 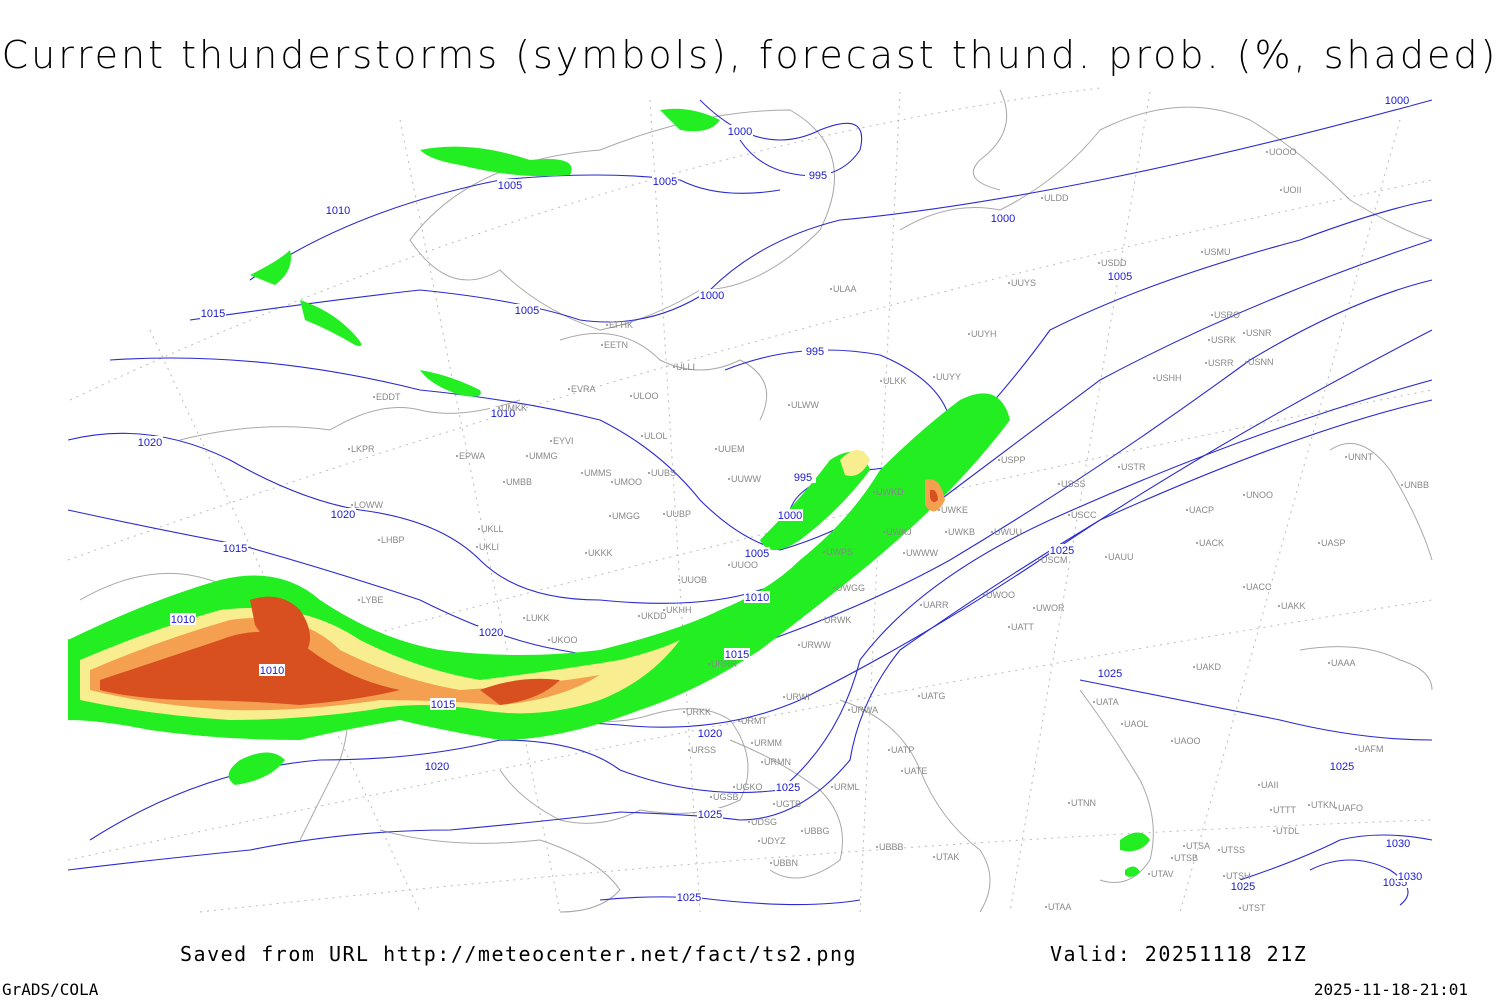 I want to click on station-label: LUKK, so click(x=538, y=618).